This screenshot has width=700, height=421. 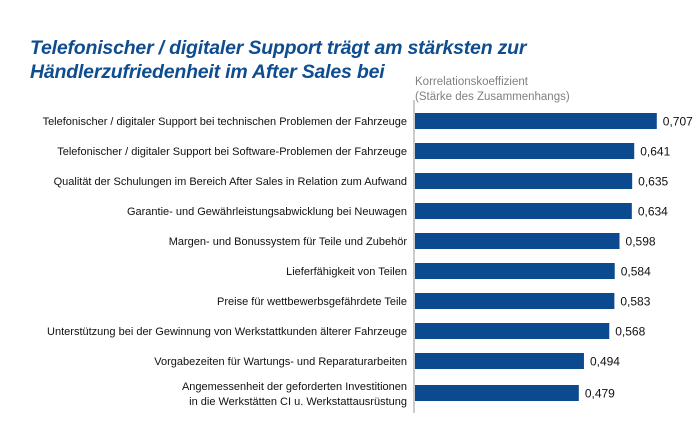 What do you see at coordinates (471, 82) in the screenshot?
I see `axis-label-line-1: Korrelationskoeffizient` at bounding box center [471, 82].